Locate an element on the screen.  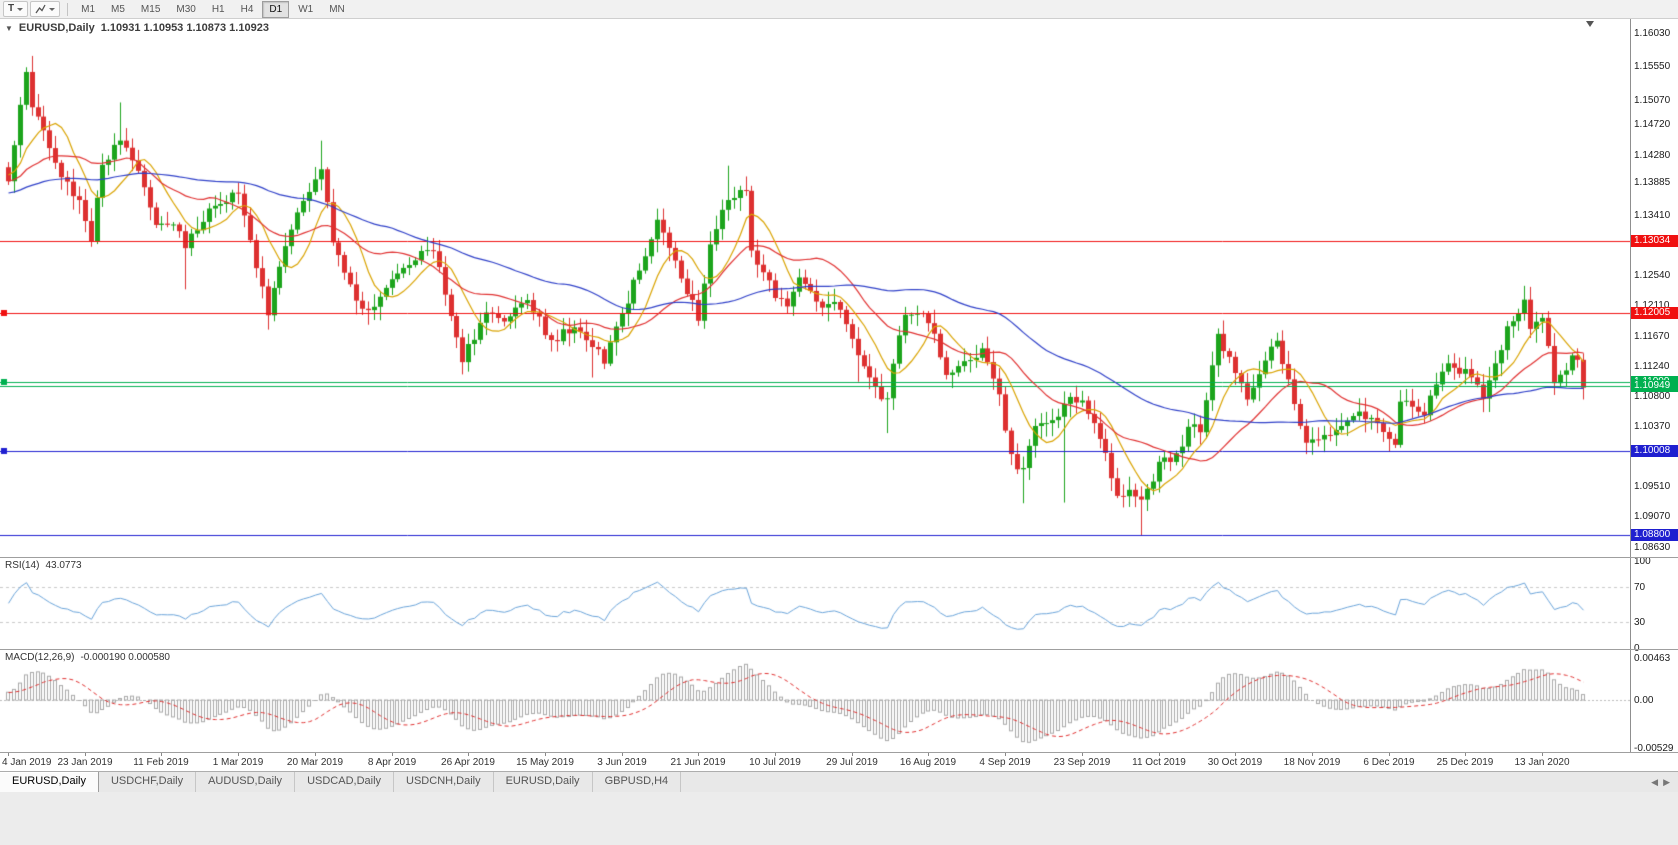
date-label: 3 Jun 2019 is located at coordinates (622, 762).